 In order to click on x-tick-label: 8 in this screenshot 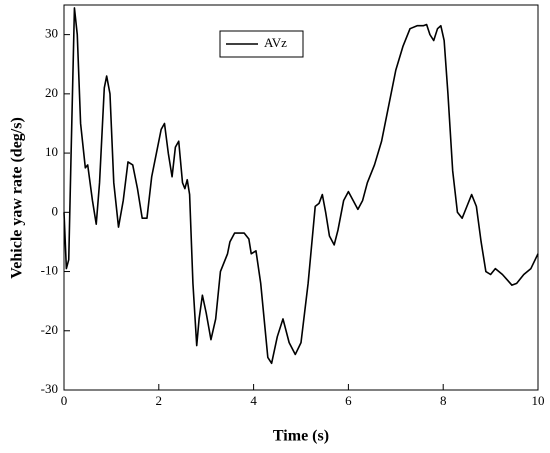, I will do `click(443, 400)`.